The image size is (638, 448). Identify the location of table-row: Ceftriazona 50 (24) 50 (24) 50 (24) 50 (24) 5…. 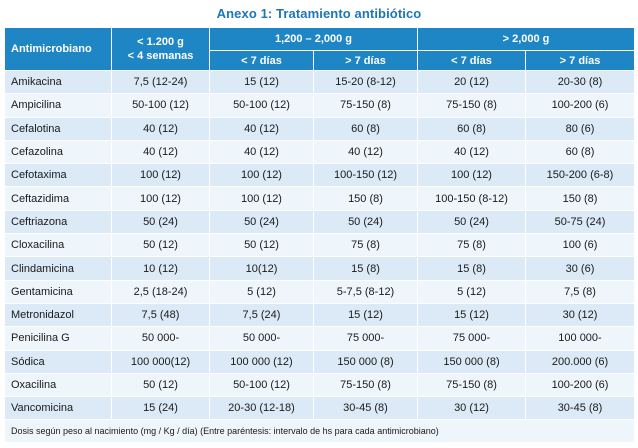
(320, 222).